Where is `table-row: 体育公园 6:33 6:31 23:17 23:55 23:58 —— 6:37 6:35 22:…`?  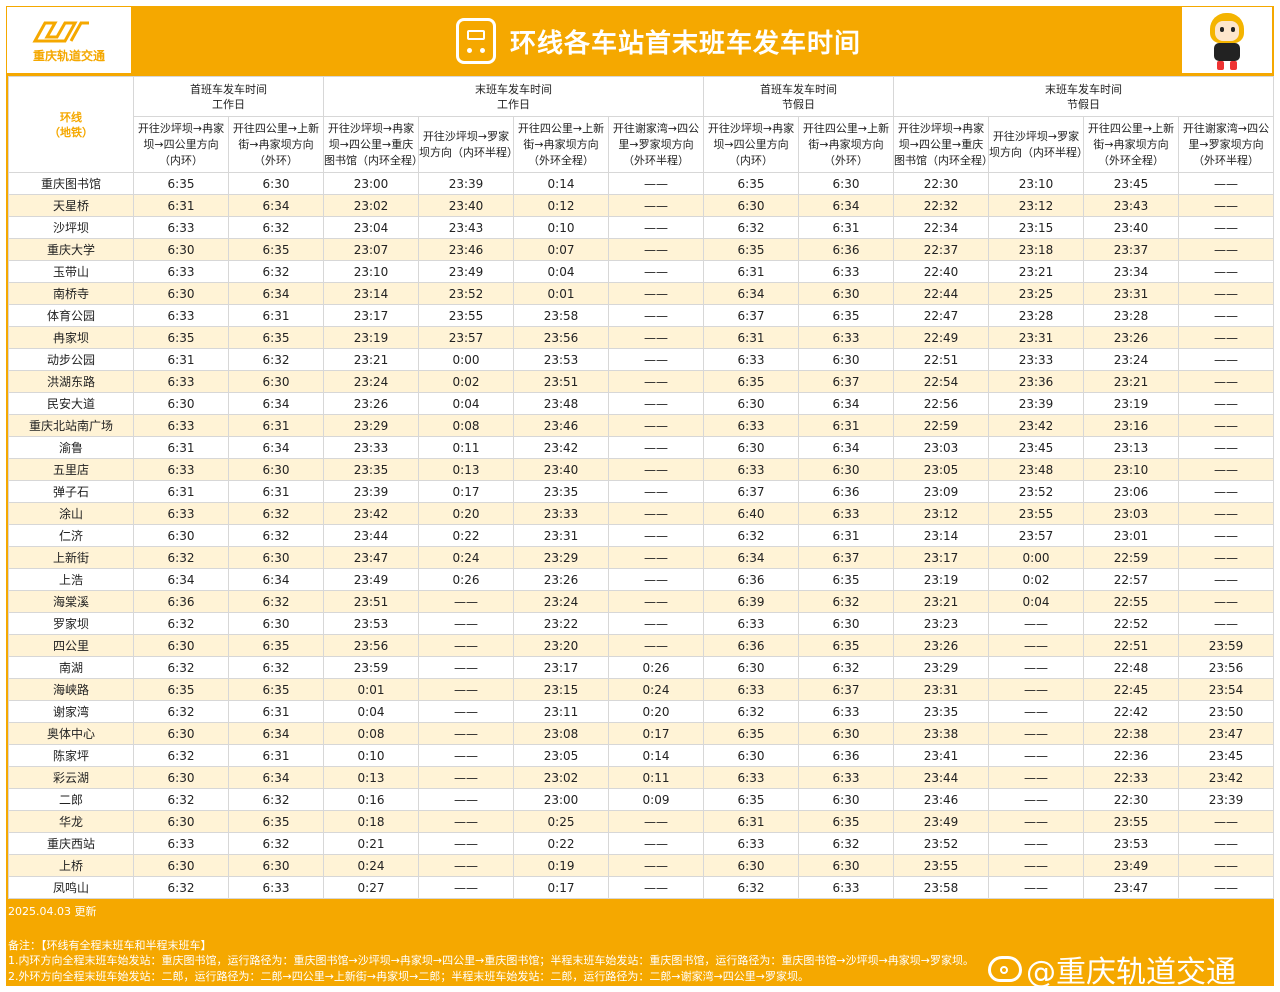 table-row: 体育公园 6:33 6:31 23:17 23:55 23:58 —— 6:37 6:35 22:… is located at coordinates (641, 315).